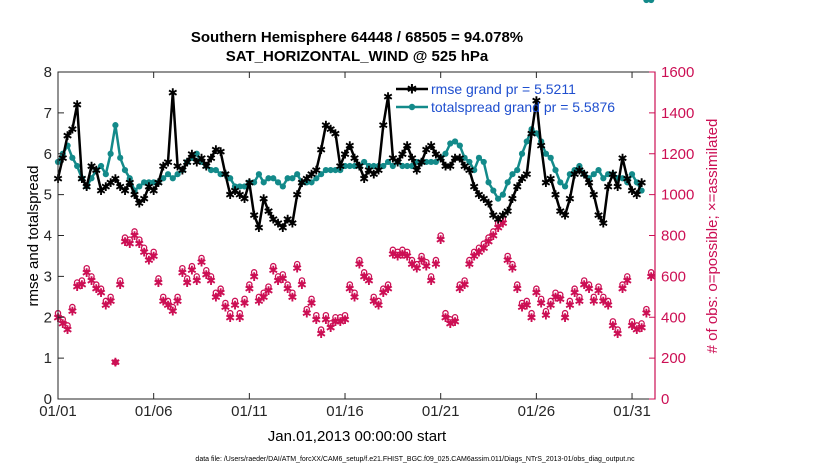  Describe the element at coordinates (249, 411) in the screenshot. I see `x-tick-label: 01/11` at that location.